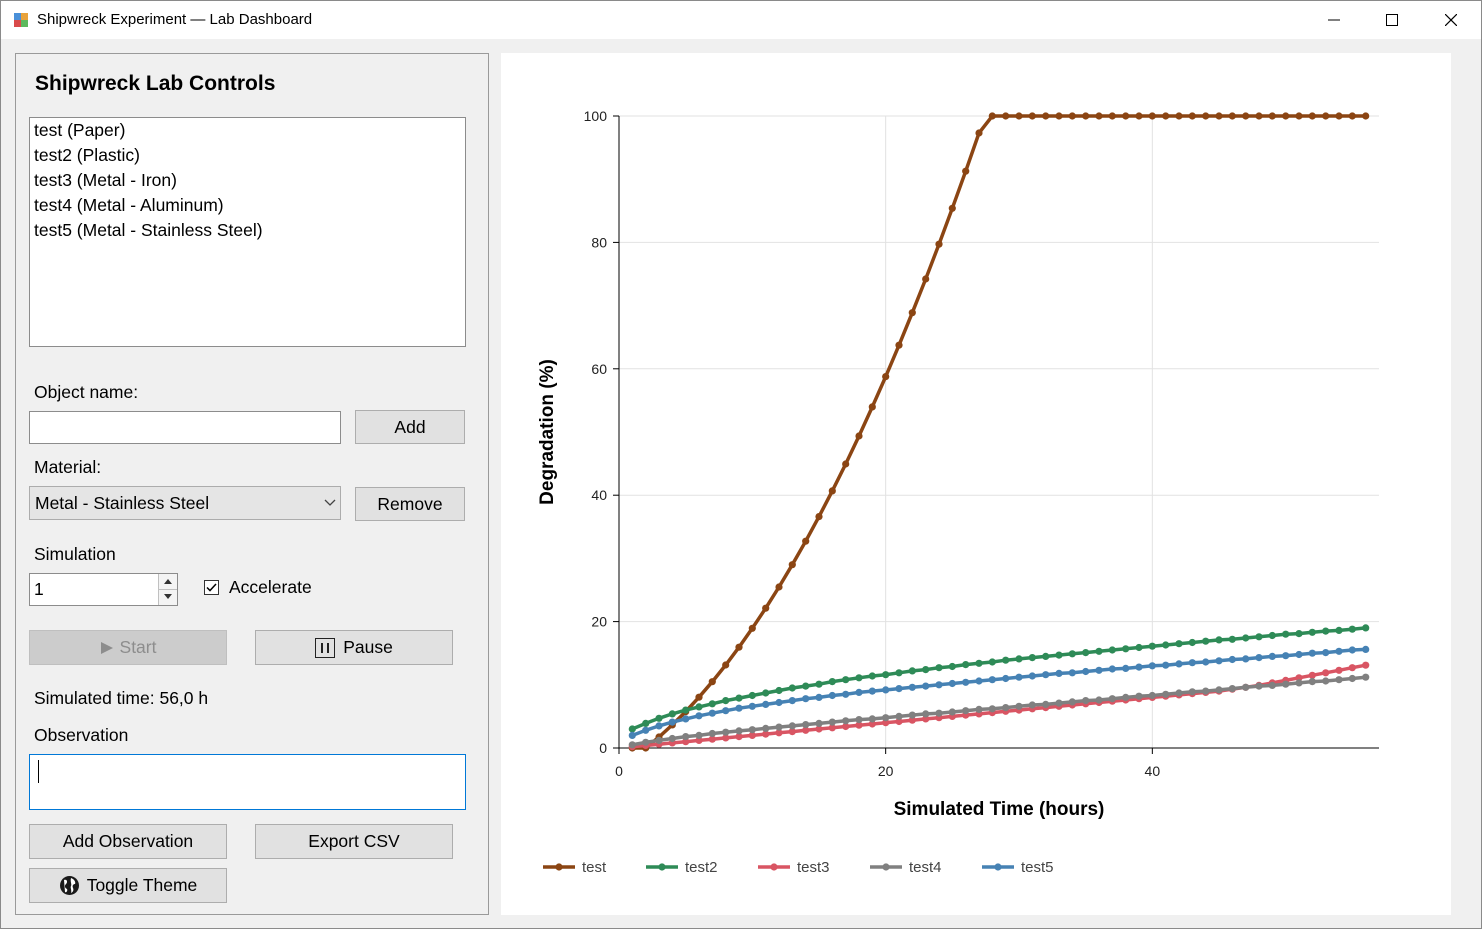 Image resolution: width=1482 pixels, height=929 pixels. Describe the element at coordinates (148, 230) in the screenshot. I see `list-item: test5 (Metal - Stainless Steel)` at that location.